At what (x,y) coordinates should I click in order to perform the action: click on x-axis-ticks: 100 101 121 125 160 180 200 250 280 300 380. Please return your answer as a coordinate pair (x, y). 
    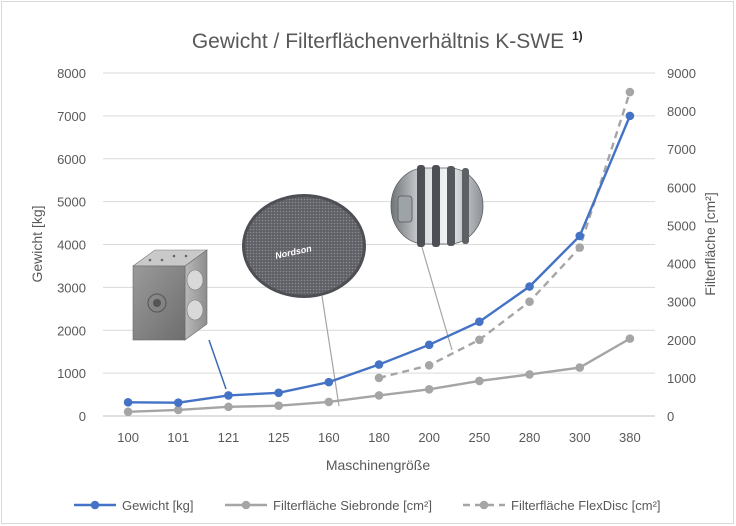
    Looking at the image, I should click on (379, 437).